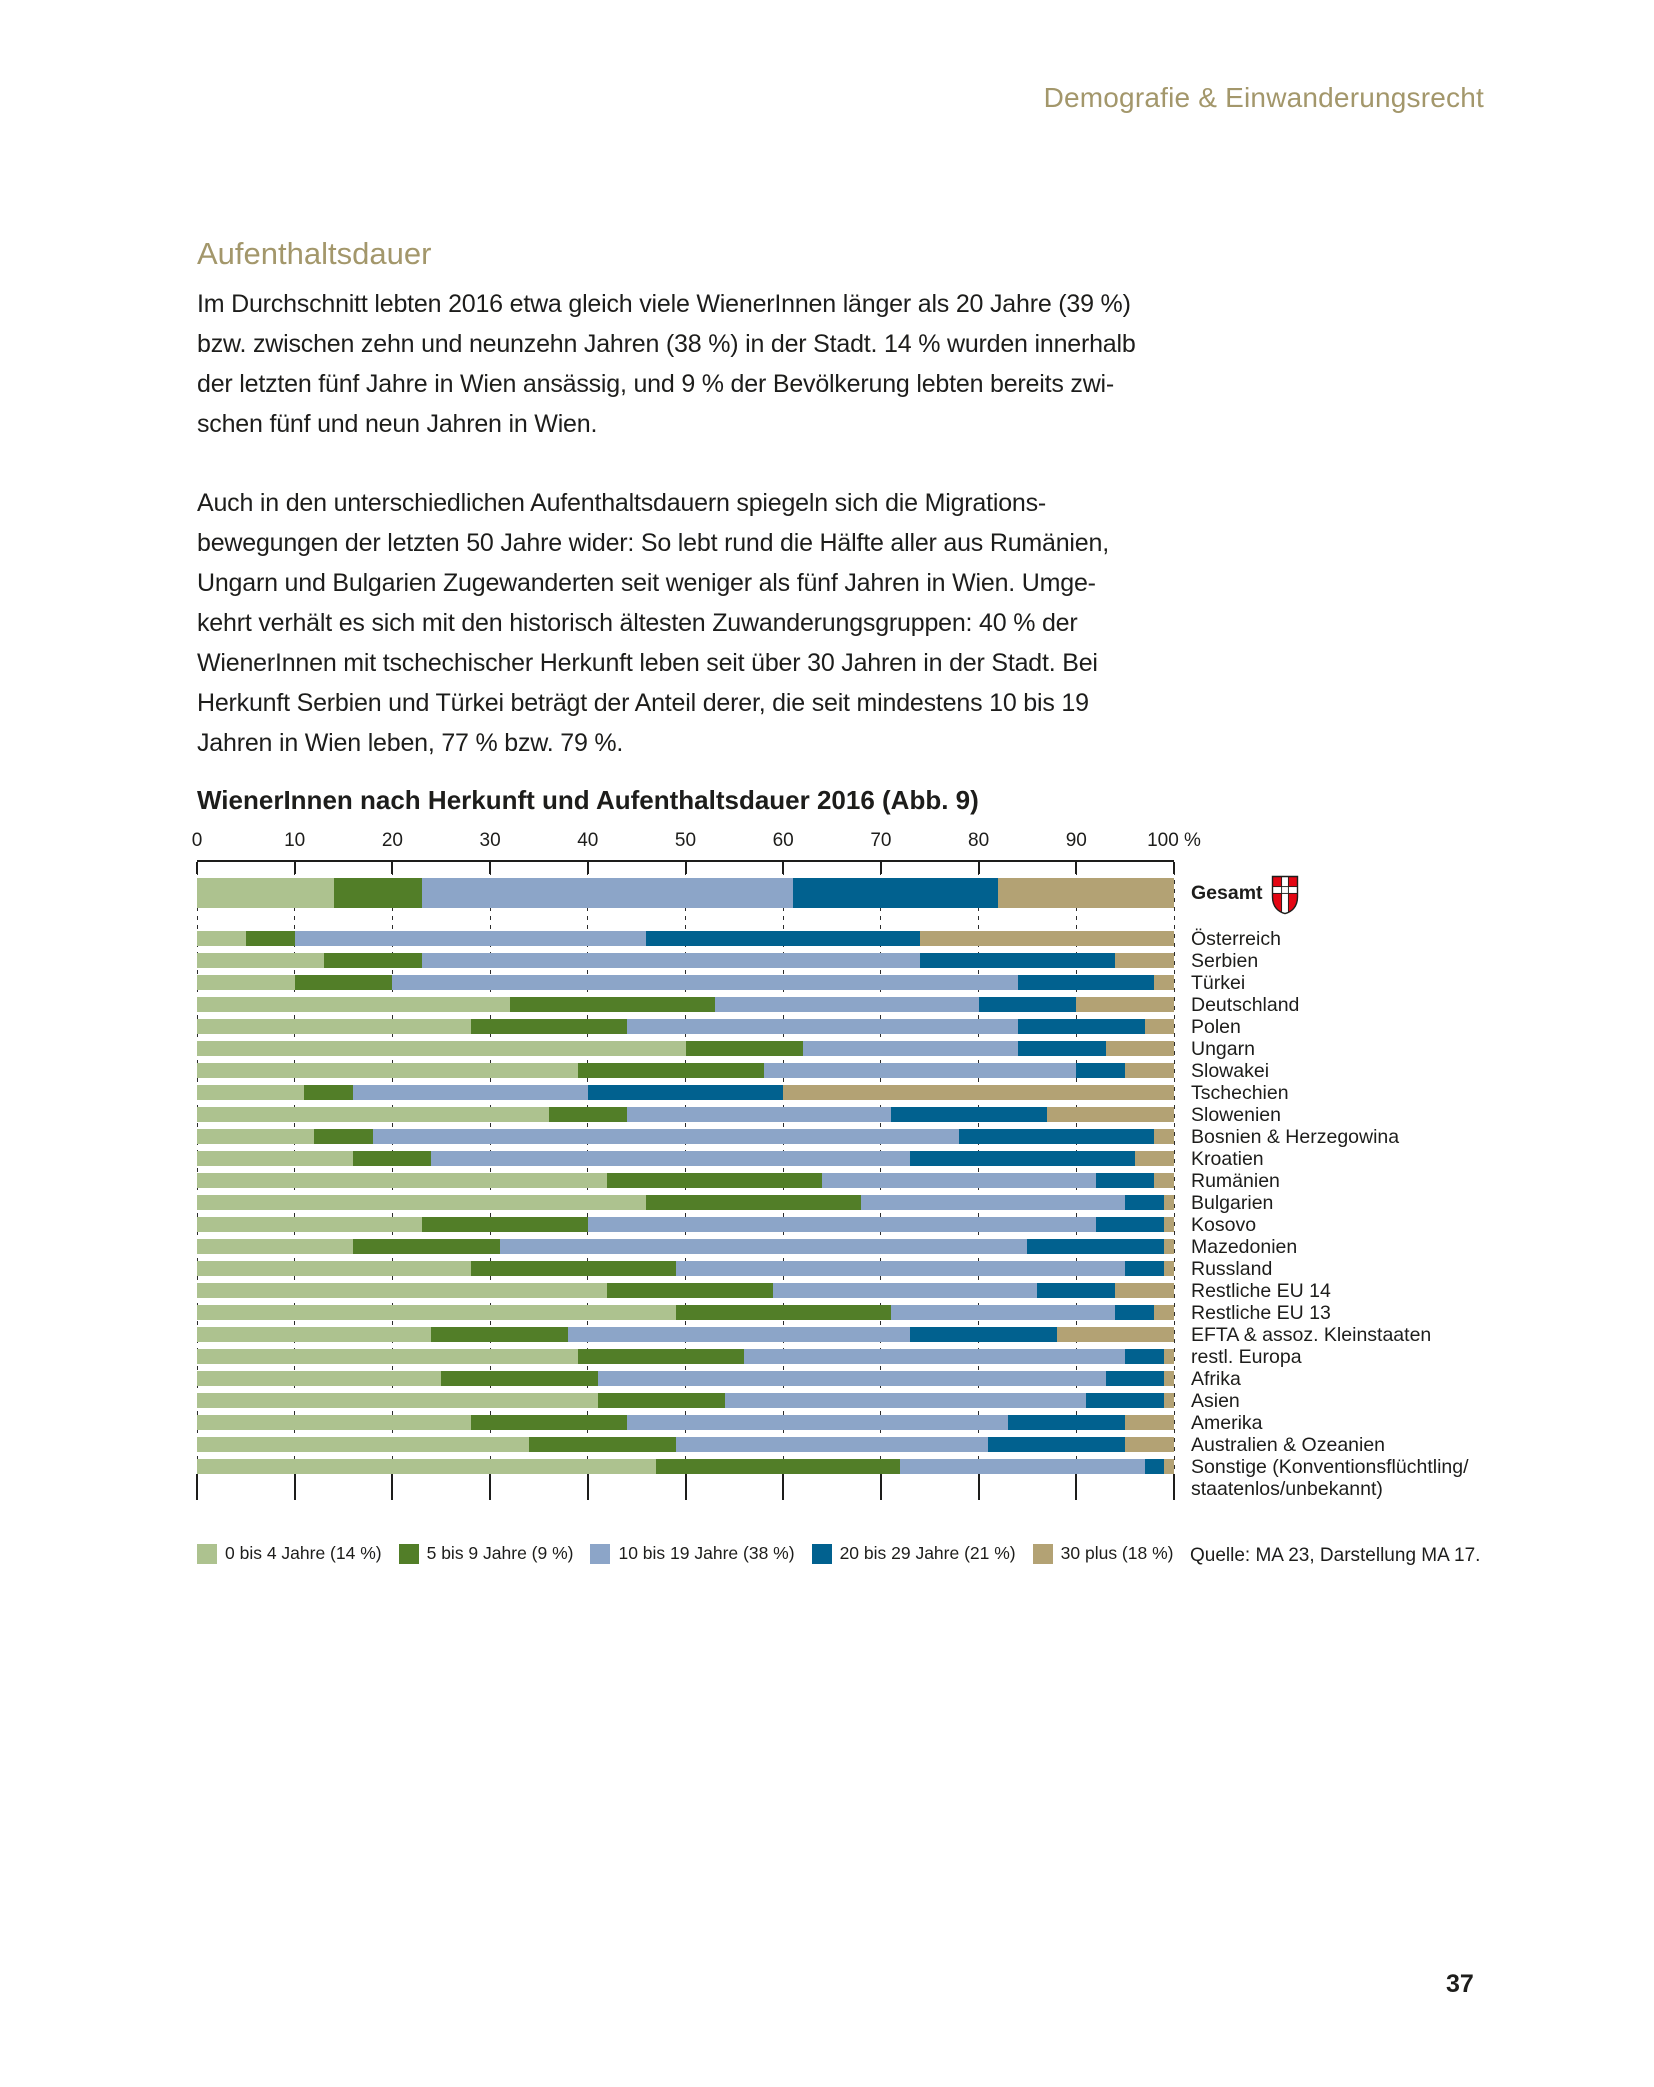  What do you see at coordinates (1261, 1312) in the screenshot?
I see `category-label-restliche-eu-13: Restliche EU 13` at bounding box center [1261, 1312].